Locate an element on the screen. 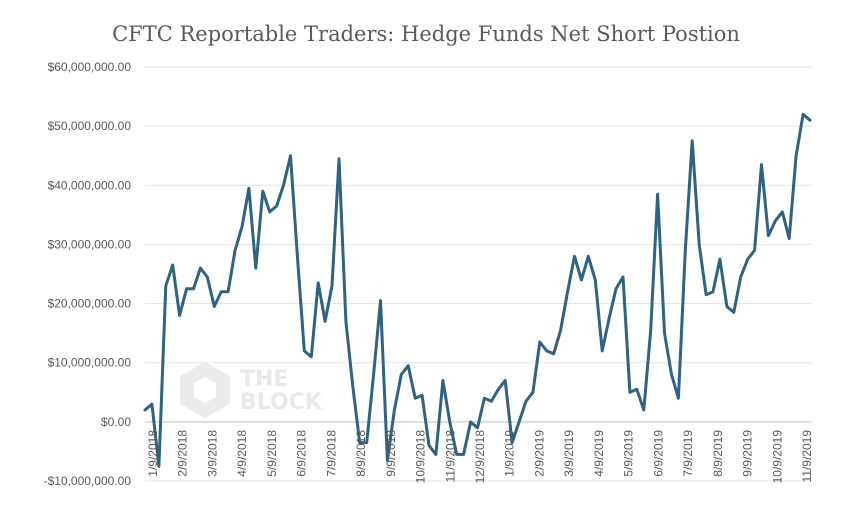 The width and height of the screenshot is (858, 518). x-tick-label: 10/9/2019 is located at coordinates (777, 457).